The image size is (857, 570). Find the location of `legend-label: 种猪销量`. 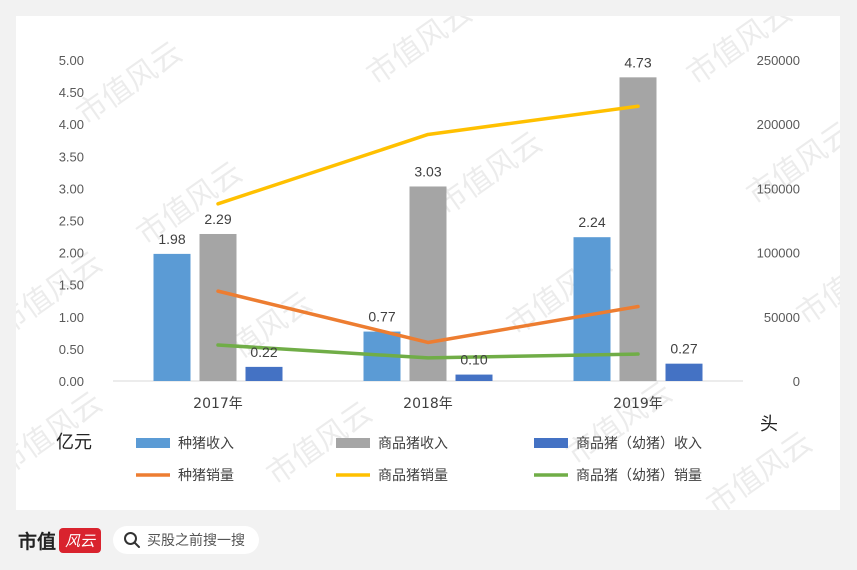

legend-label: 种猪销量 is located at coordinates (206, 476).